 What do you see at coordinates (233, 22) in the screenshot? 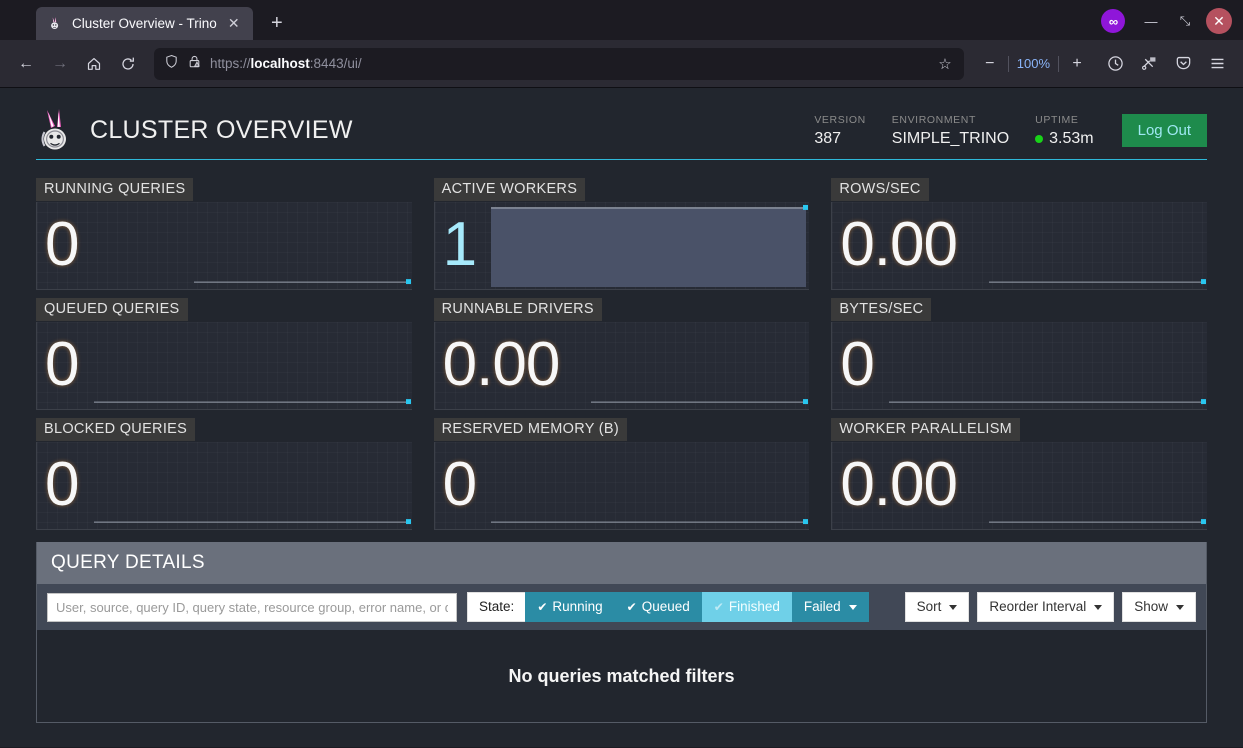
I see `tab-close-icon: ✕` at bounding box center [233, 22].